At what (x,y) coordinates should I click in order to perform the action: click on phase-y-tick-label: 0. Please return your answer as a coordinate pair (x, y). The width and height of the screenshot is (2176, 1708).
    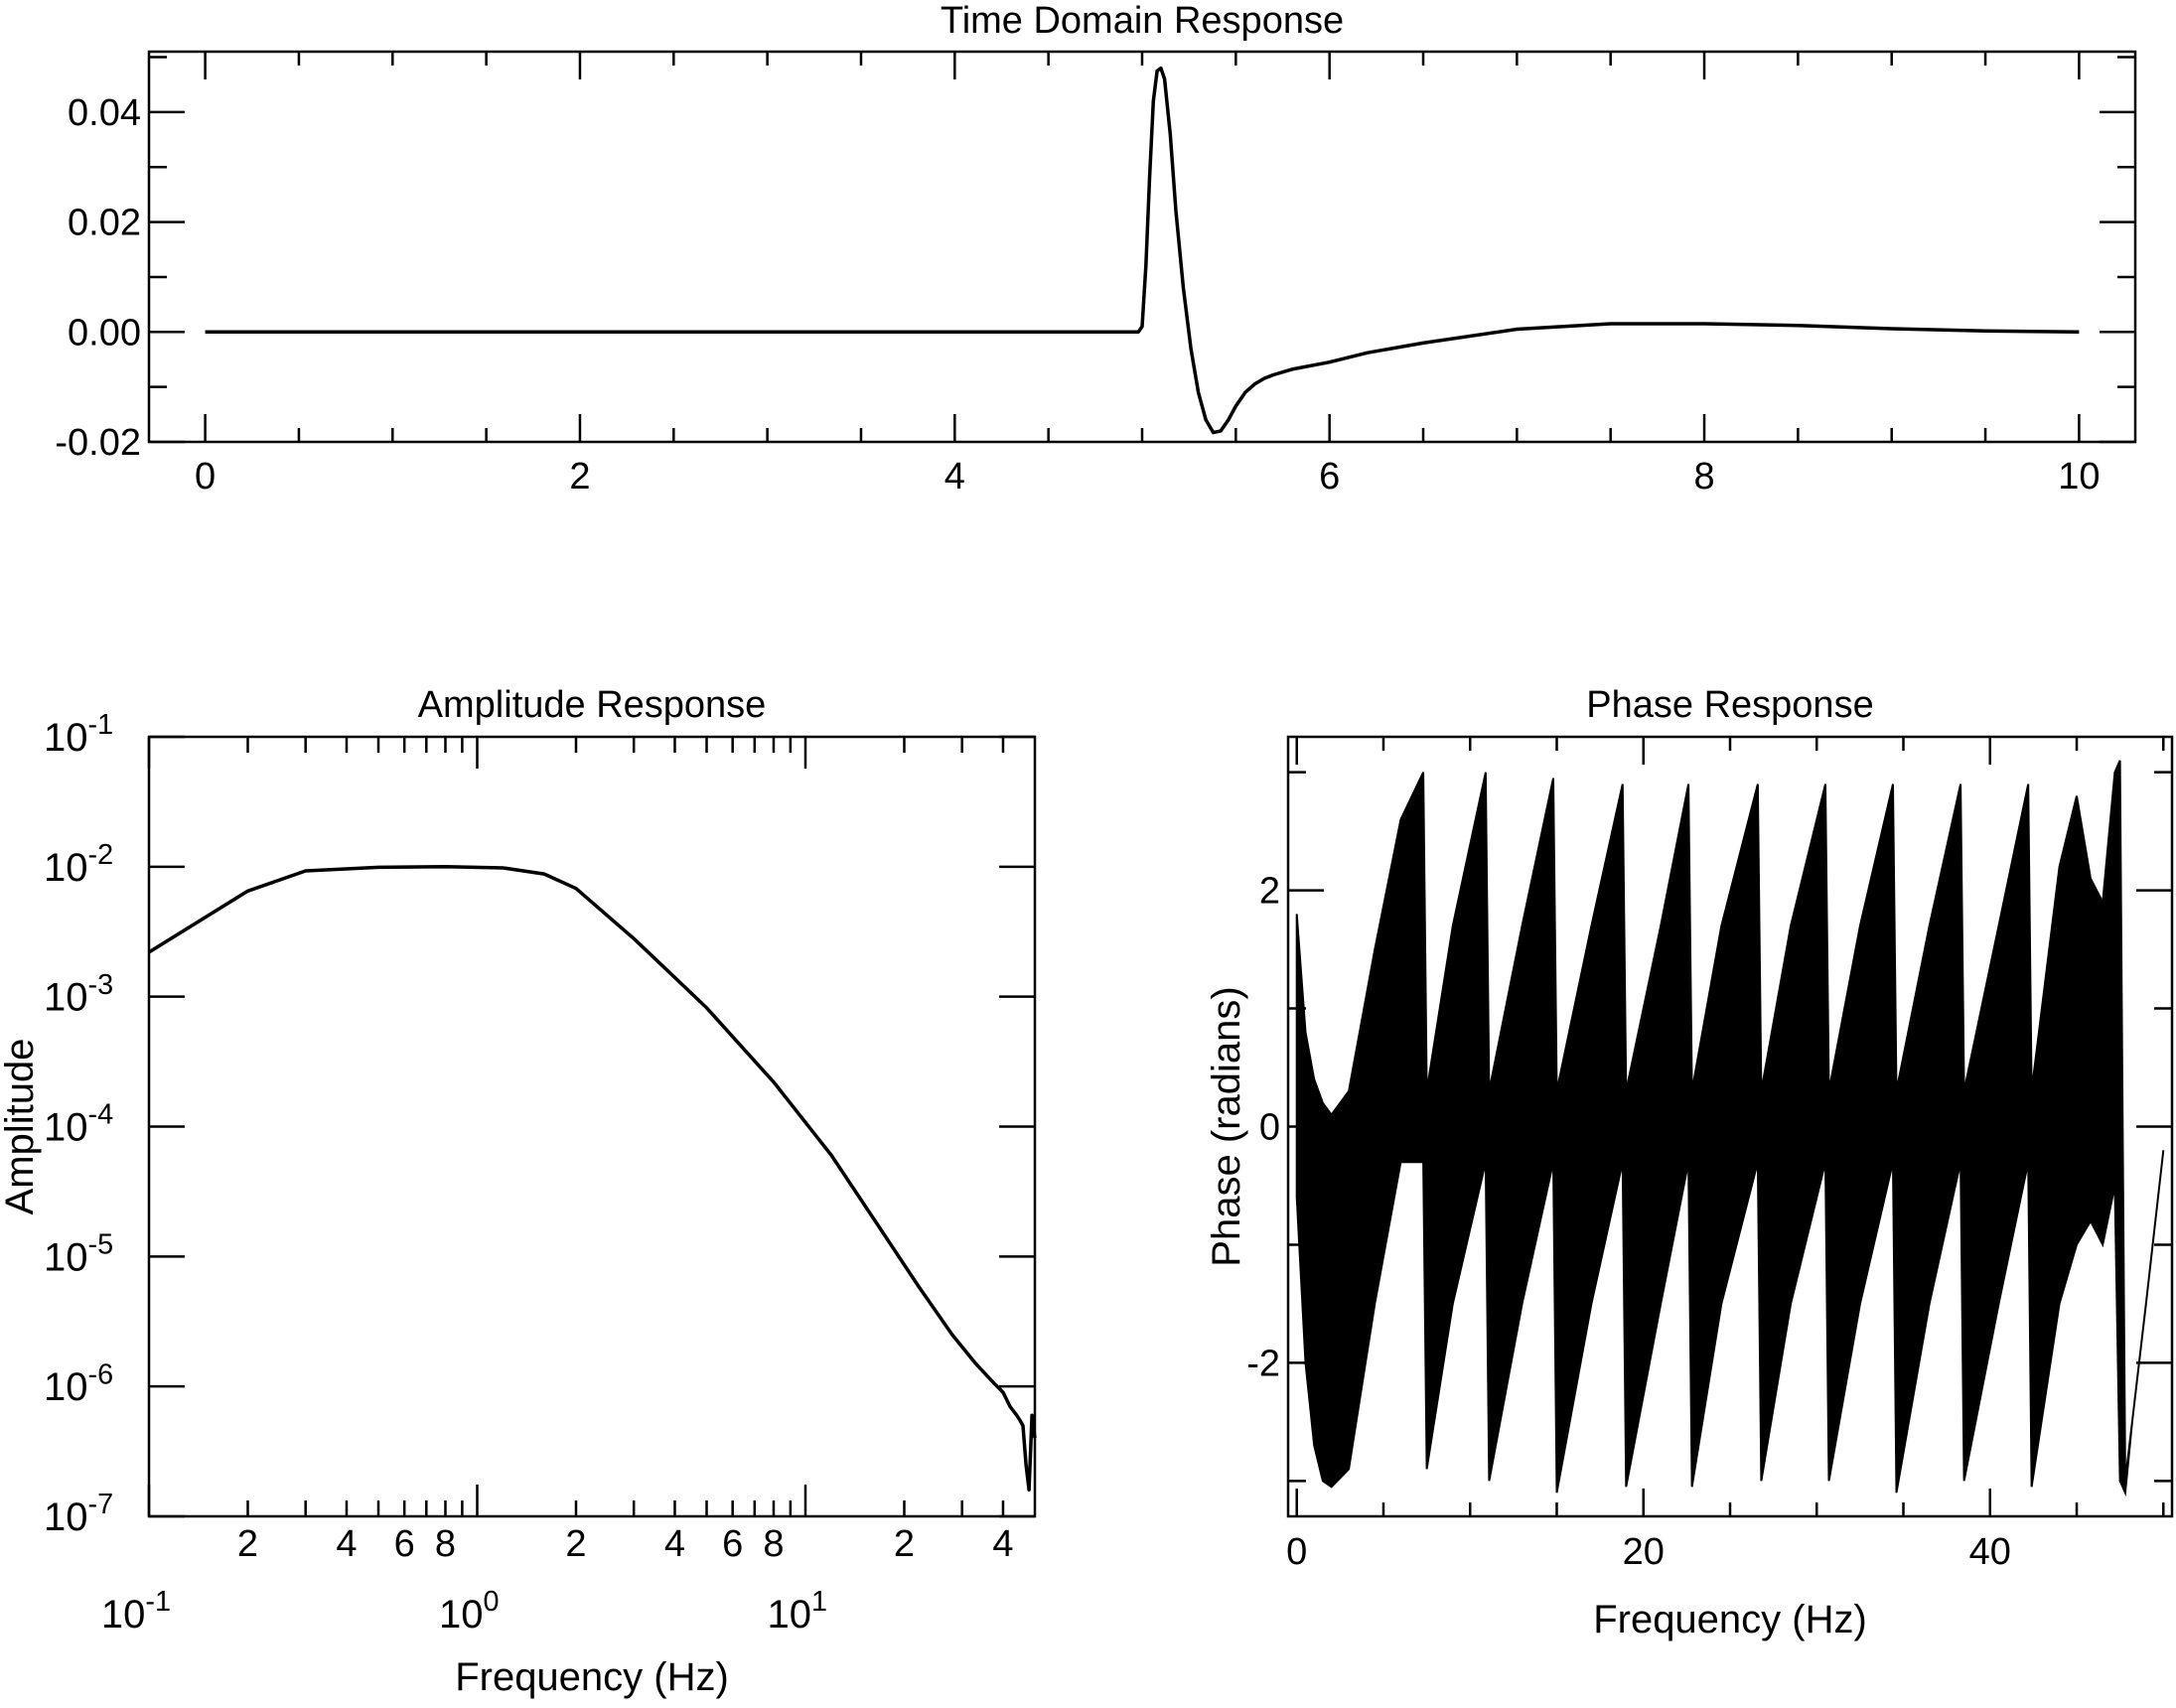
    Looking at the image, I should click on (1269, 1128).